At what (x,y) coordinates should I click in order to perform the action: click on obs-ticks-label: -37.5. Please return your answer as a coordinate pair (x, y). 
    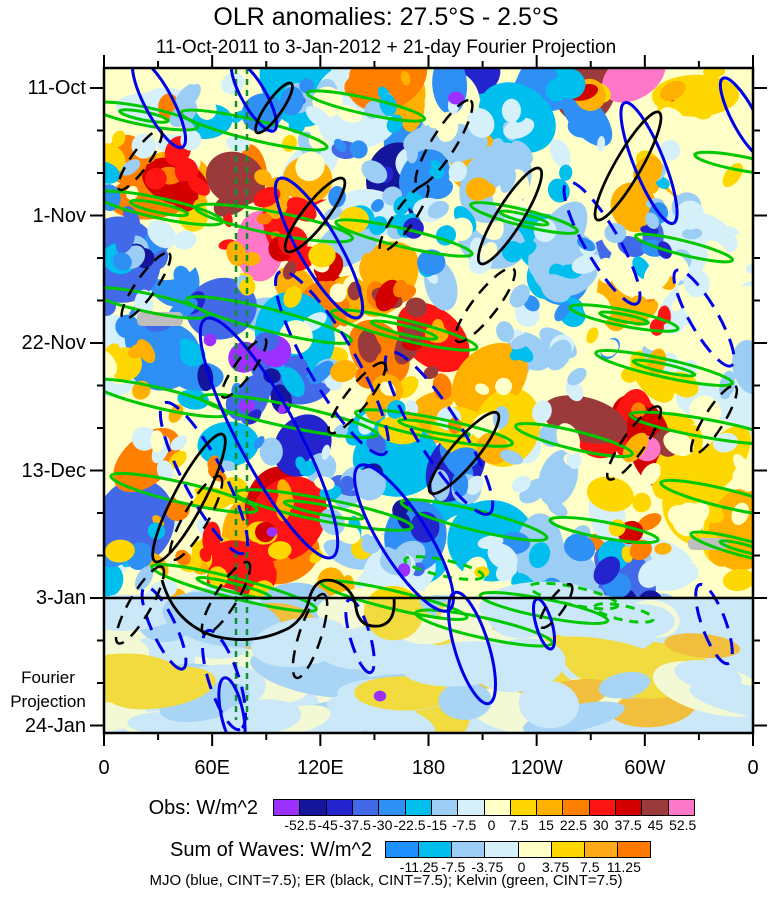
    Looking at the image, I should click on (354, 825).